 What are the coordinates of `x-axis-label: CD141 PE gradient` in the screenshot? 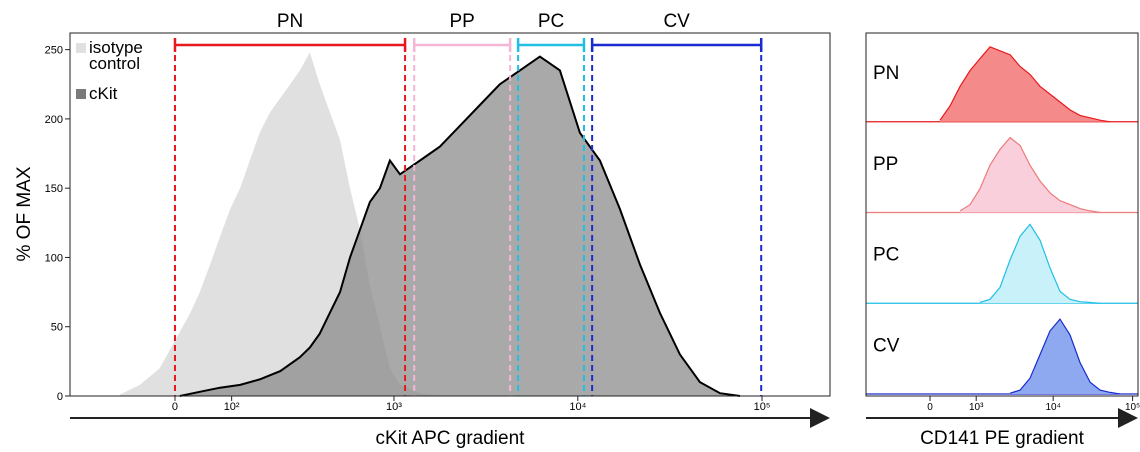 It's located at (1002, 438).